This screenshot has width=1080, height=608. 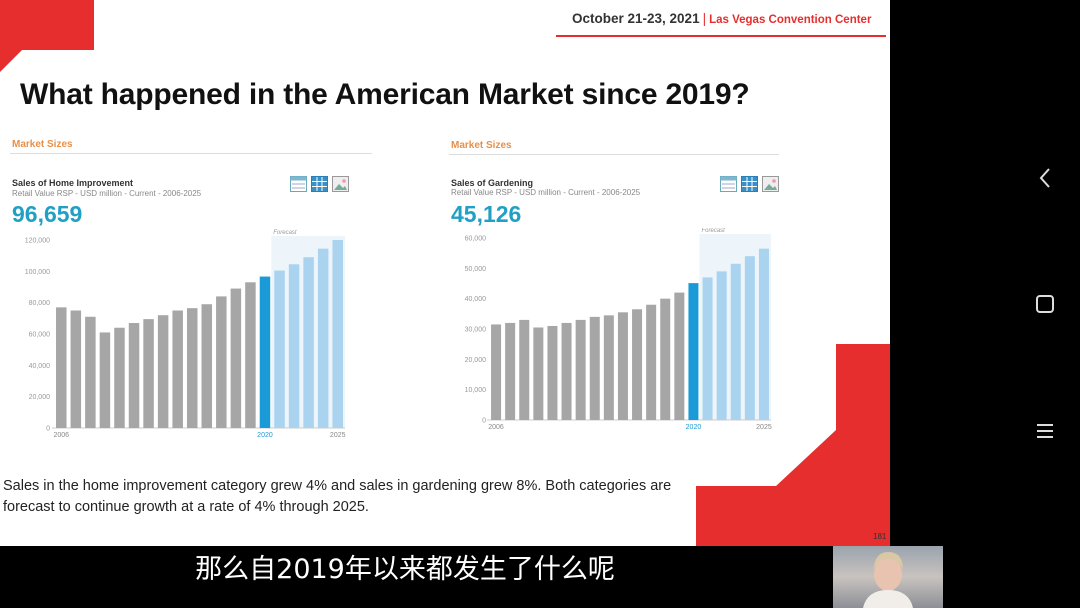 I want to click on subtitle-caption: 那么自2019年以来都发生了什么呢, so click(x=405, y=569).